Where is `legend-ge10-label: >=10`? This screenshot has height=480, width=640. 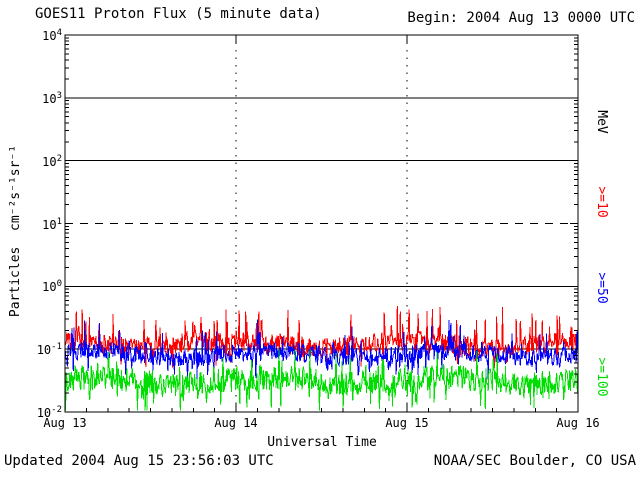
legend-ge10-label: >=10 is located at coordinates (601, 202).